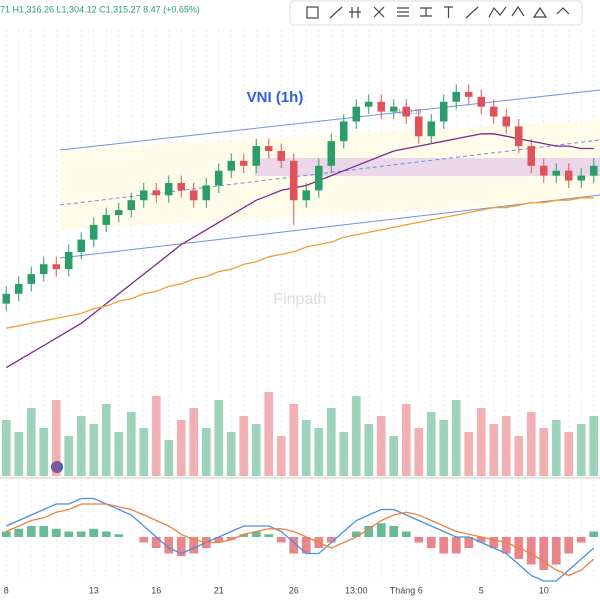  What do you see at coordinates (497, 12) in the screenshot?
I see `tool-path` at bounding box center [497, 12].